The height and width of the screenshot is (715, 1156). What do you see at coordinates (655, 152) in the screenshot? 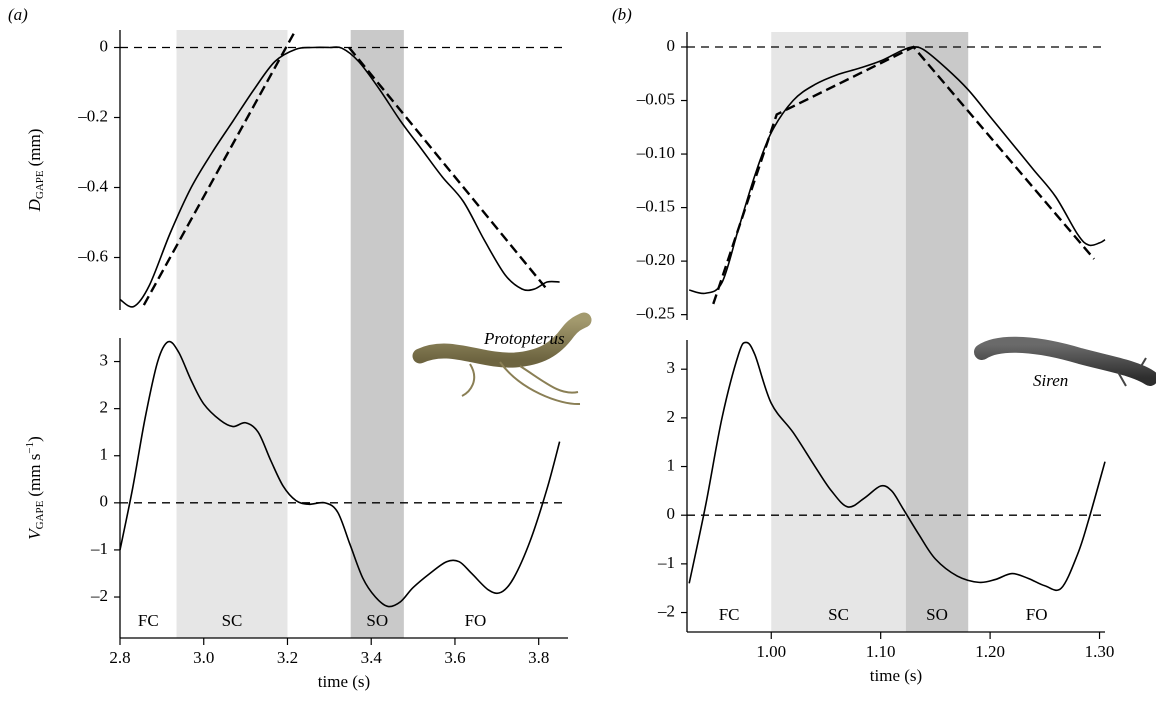
I see `y-tick-label: –0.10` at bounding box center [655, 152].